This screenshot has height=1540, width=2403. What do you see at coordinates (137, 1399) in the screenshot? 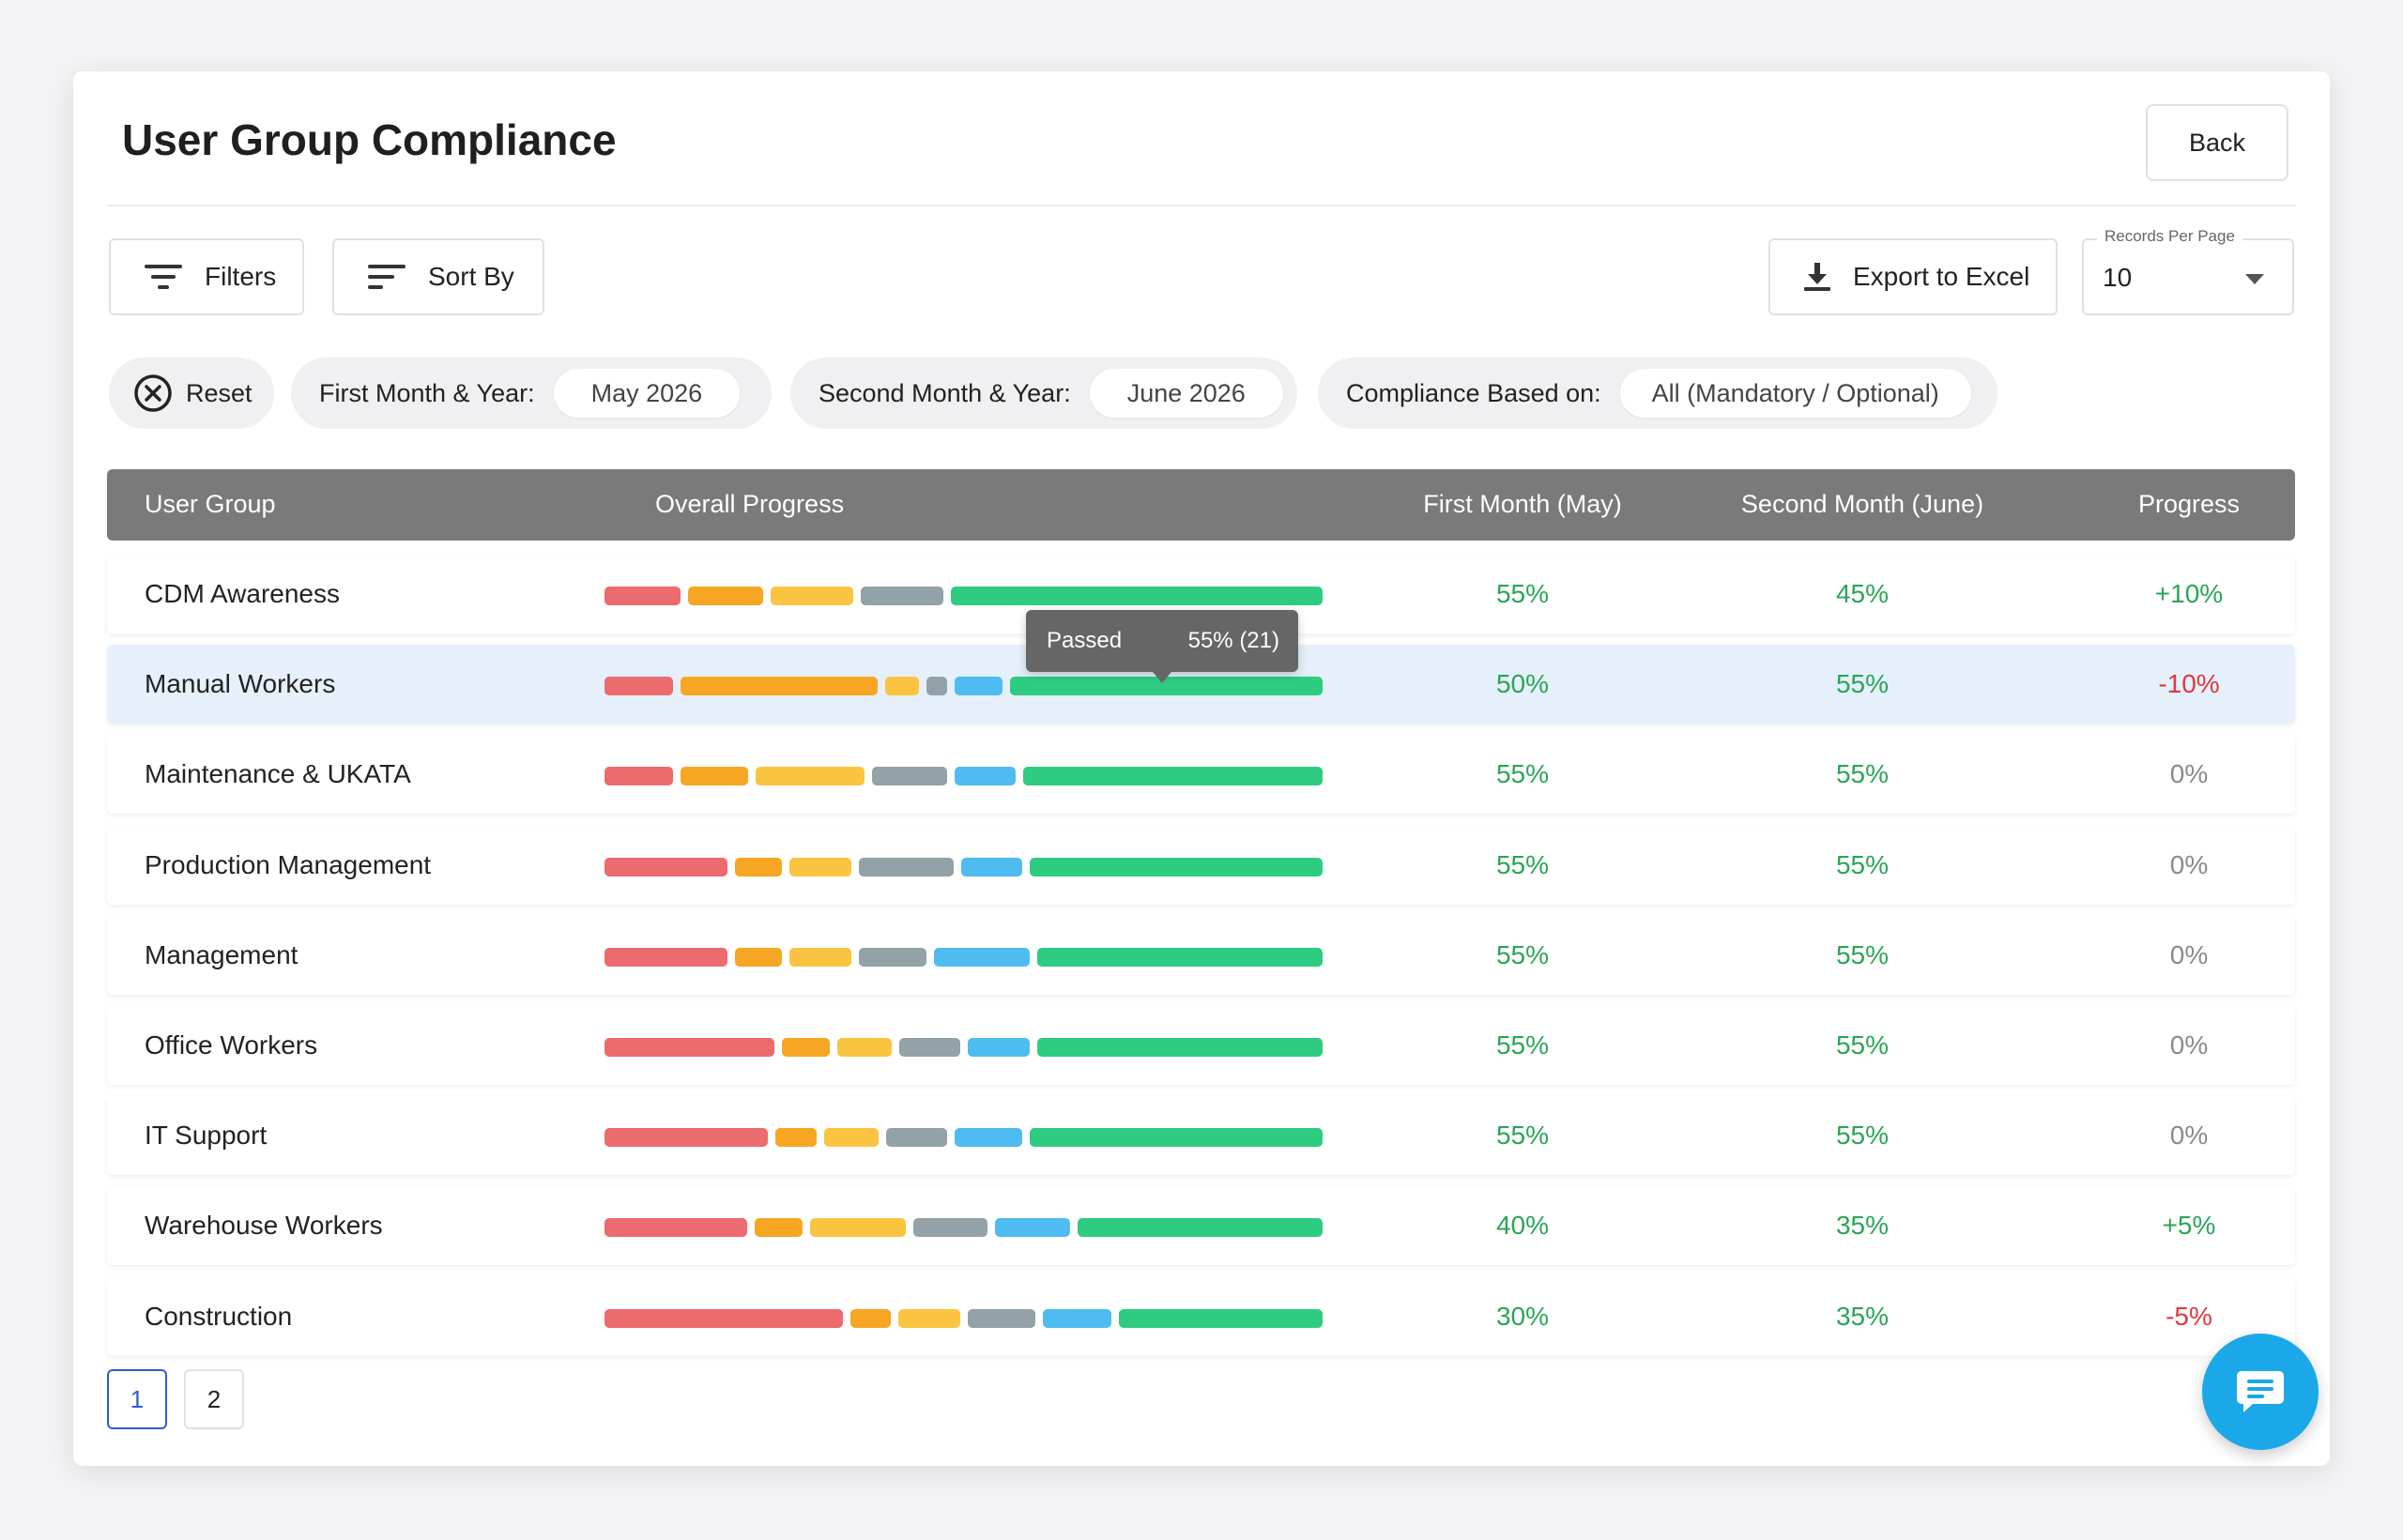
I see `page-button-1: 1` at bounding box center [137, 1399].